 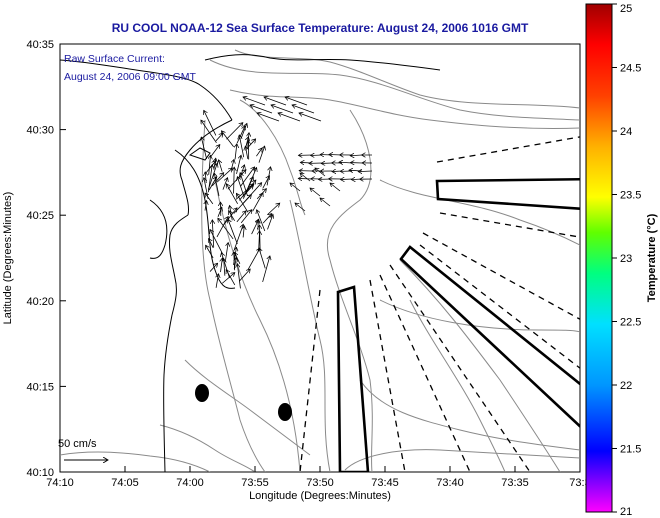 I want to click on beam-outline-south, so click(x=353, y=378).